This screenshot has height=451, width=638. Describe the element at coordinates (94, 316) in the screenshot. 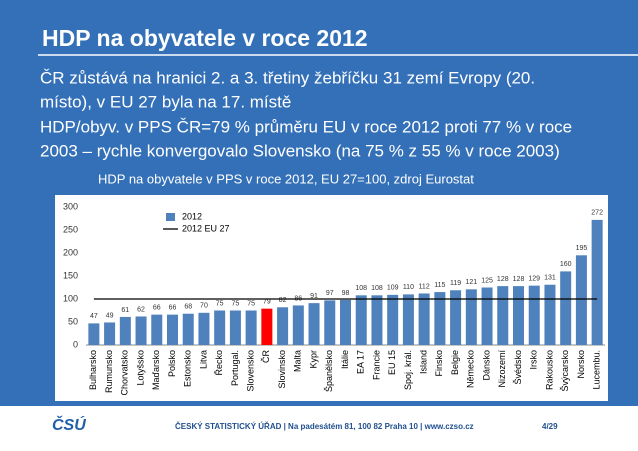

I see `value-label: 47` at that location.